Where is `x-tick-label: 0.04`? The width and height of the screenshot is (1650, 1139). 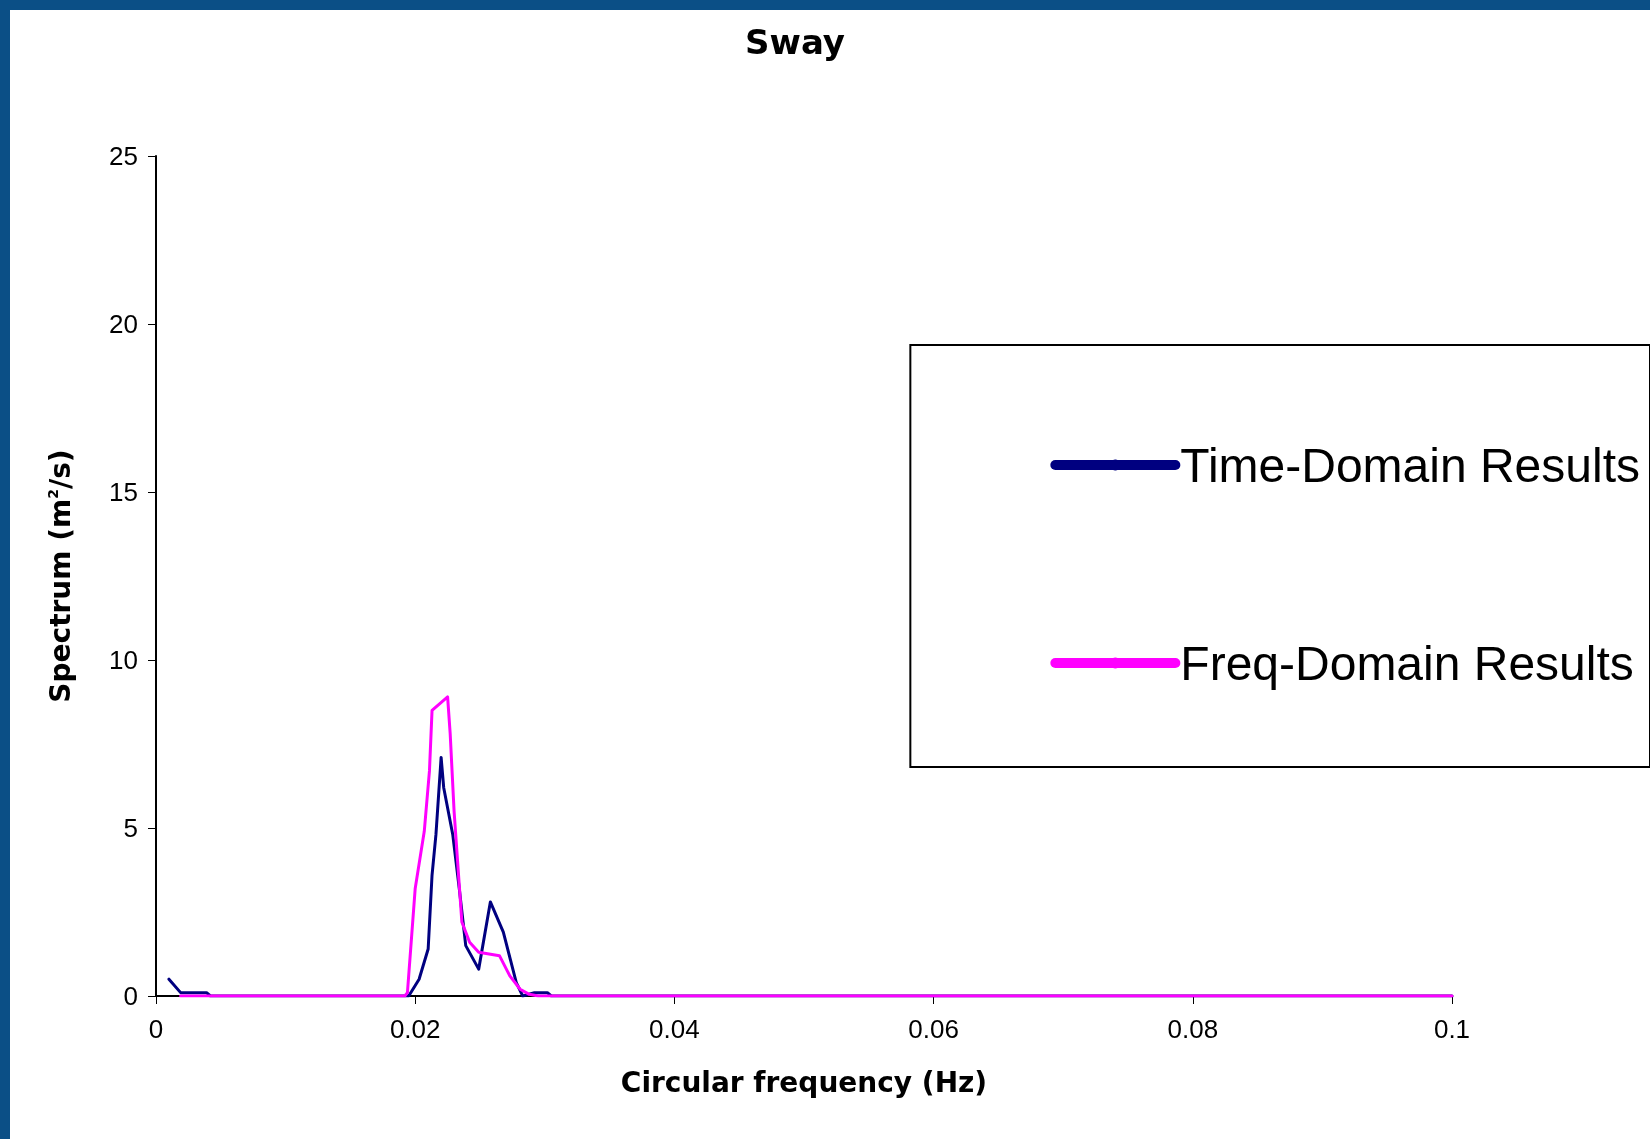
x-tick-label: 0.04 is located at coordinates (674, 1029).